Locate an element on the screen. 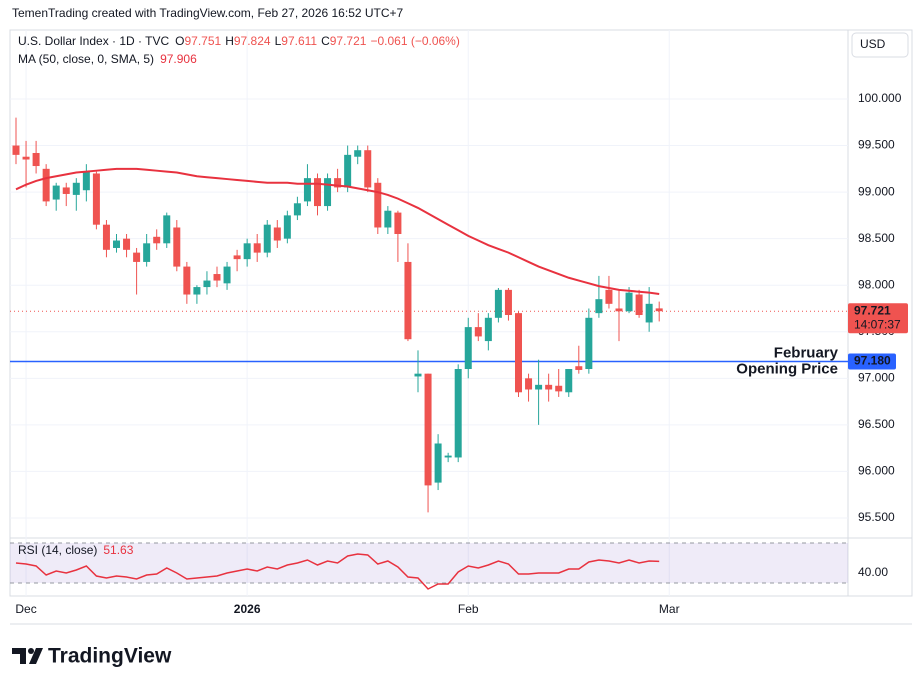  currency-button is located at coordinates (880, 45).